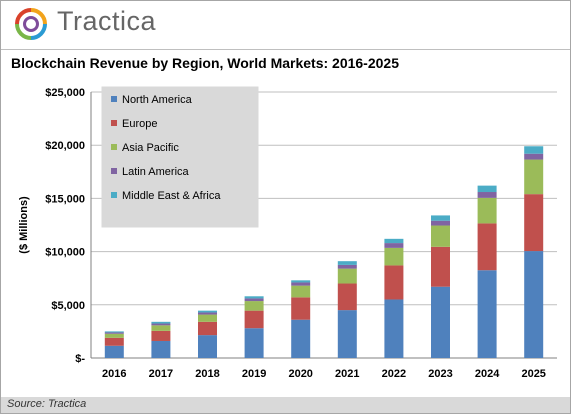  What do you see at coordinates (47, 404) in the screenshot?
I see `source-text: Source: Tractica` at bounding box center [47, 404].